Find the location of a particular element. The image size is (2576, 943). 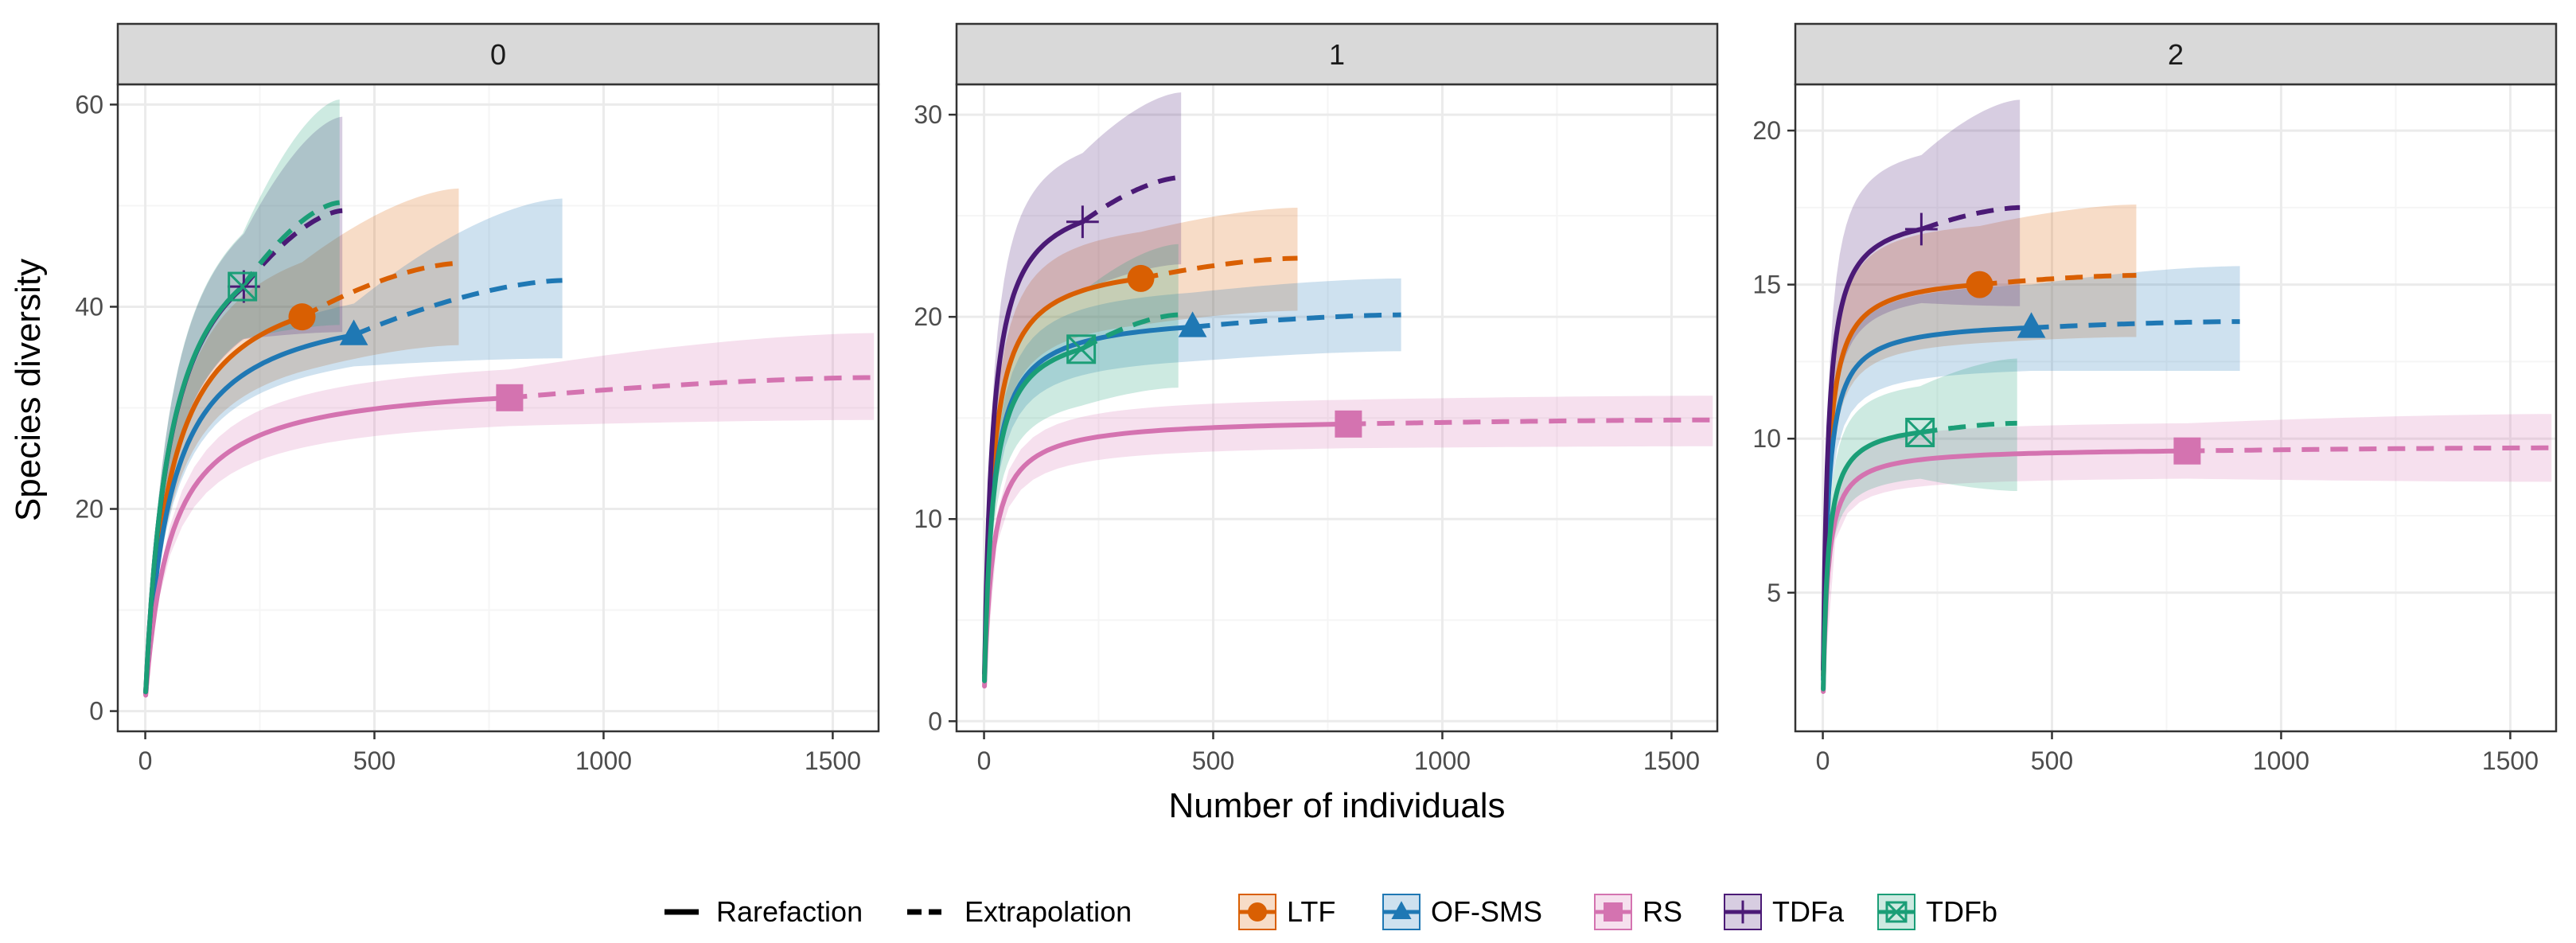

y-tick-label: 5 is located at coordinates (1774, 593).